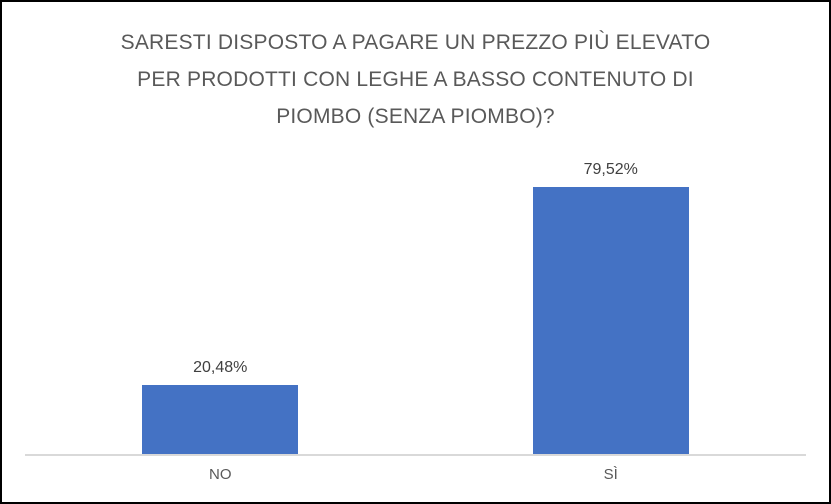 Image resolution: width=831 pixels, height=504 pixels. I want to click on chart-title-line-3: PIOMBO (SENZA PIOMBO)?, so click(415, 116).